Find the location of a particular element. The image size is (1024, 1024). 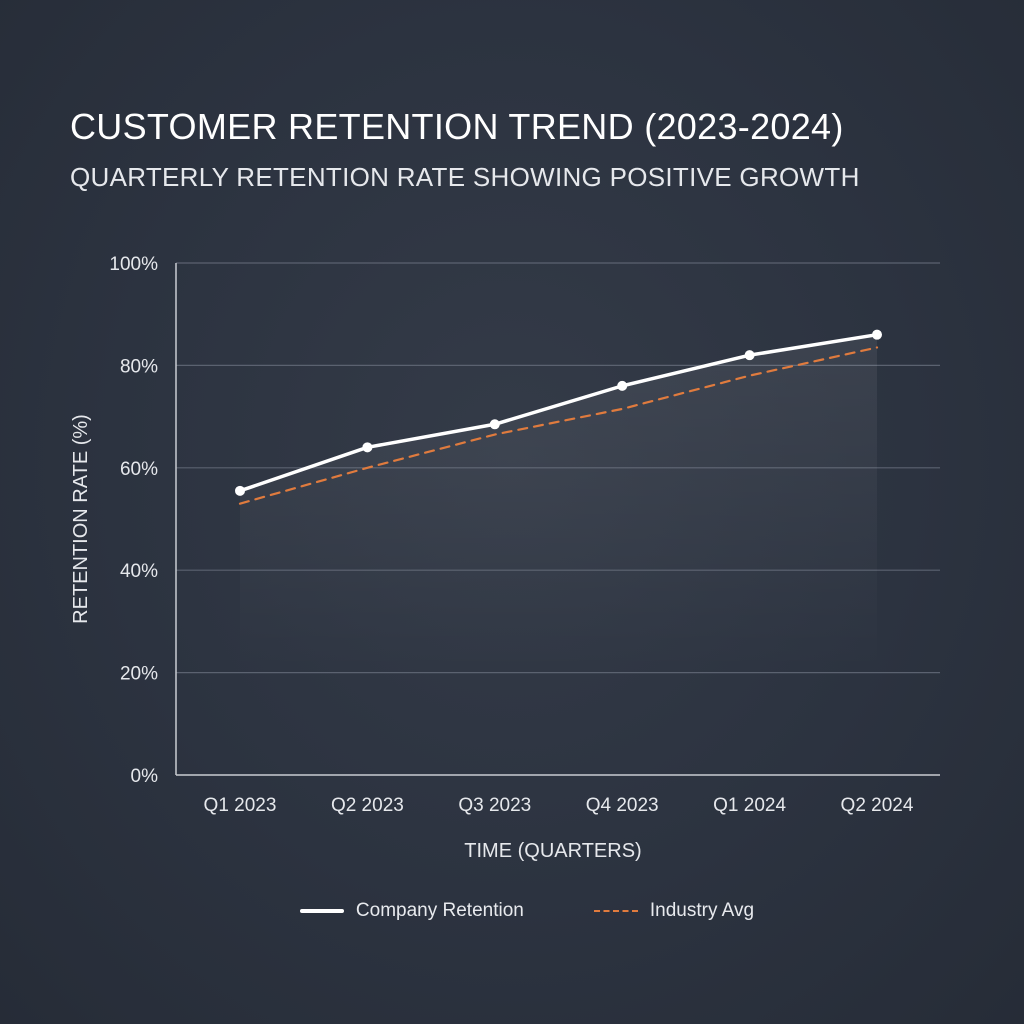

legend-label-company: Company Retention is located at coordinates (439, 910).